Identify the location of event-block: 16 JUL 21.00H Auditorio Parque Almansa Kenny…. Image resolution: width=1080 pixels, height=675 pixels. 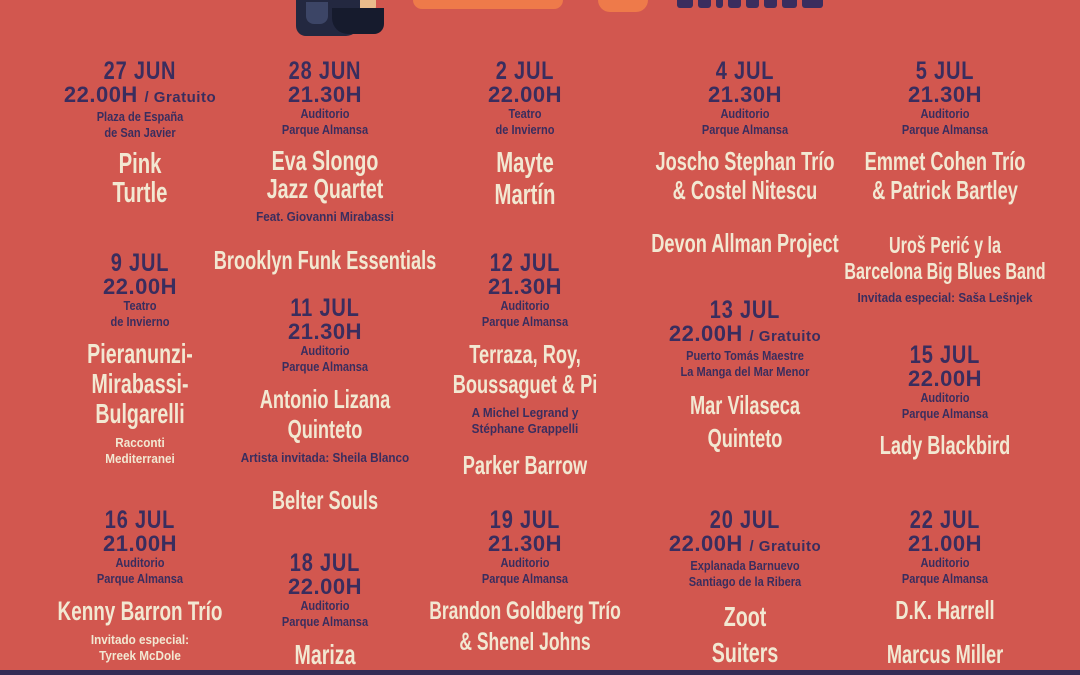
(140, 585).